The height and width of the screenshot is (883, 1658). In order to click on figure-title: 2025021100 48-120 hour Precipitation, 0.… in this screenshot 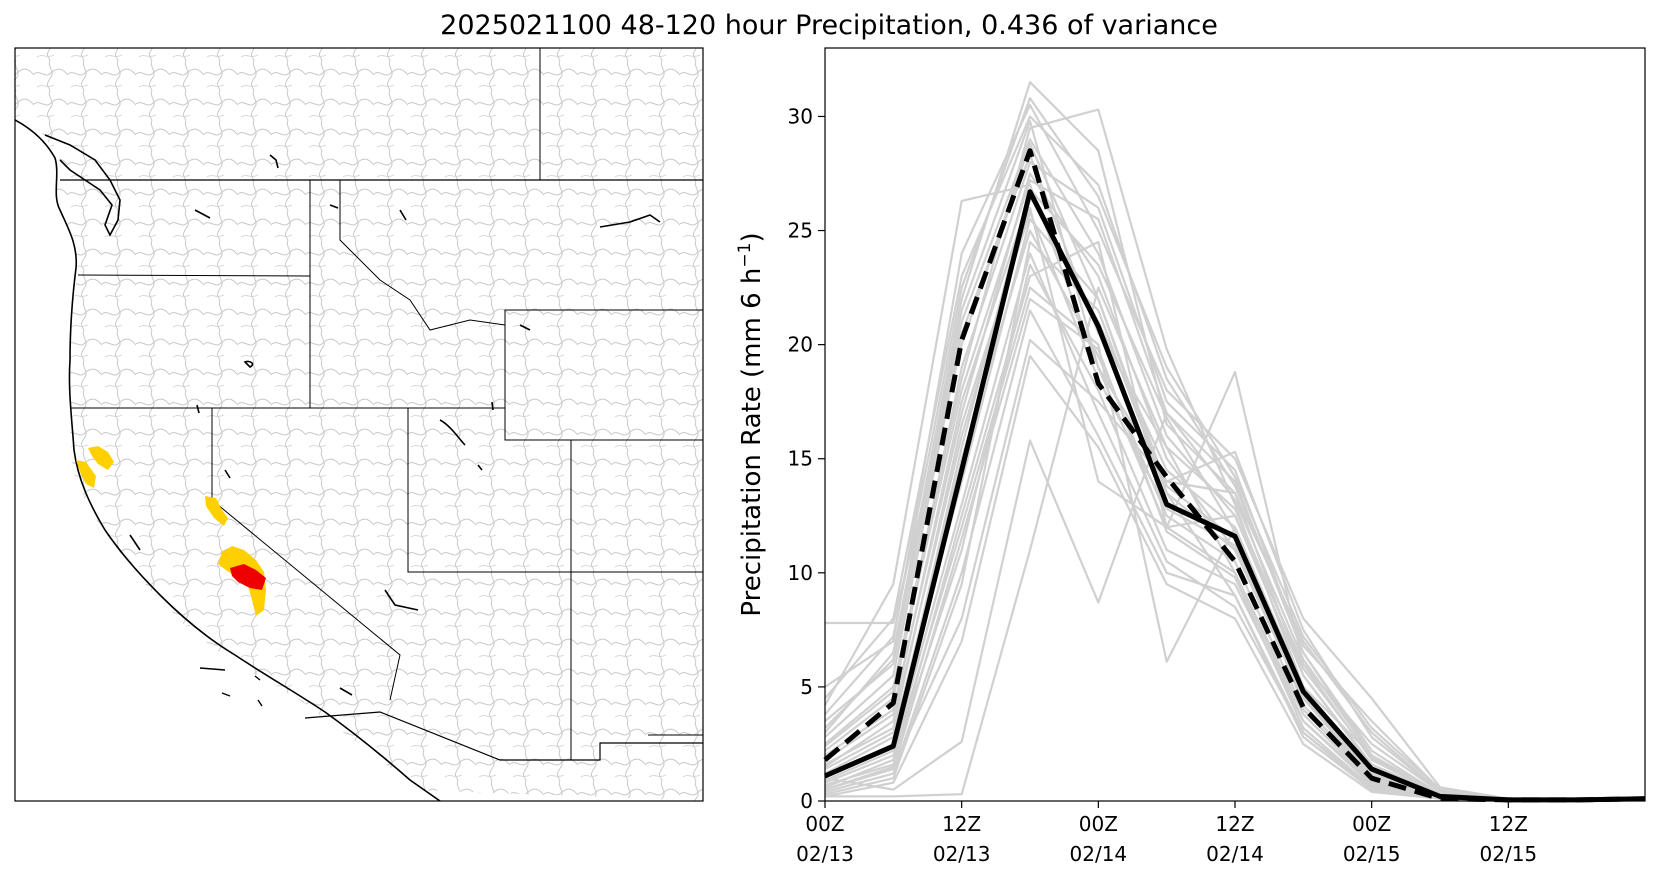, I will do `click(829, 25)`.